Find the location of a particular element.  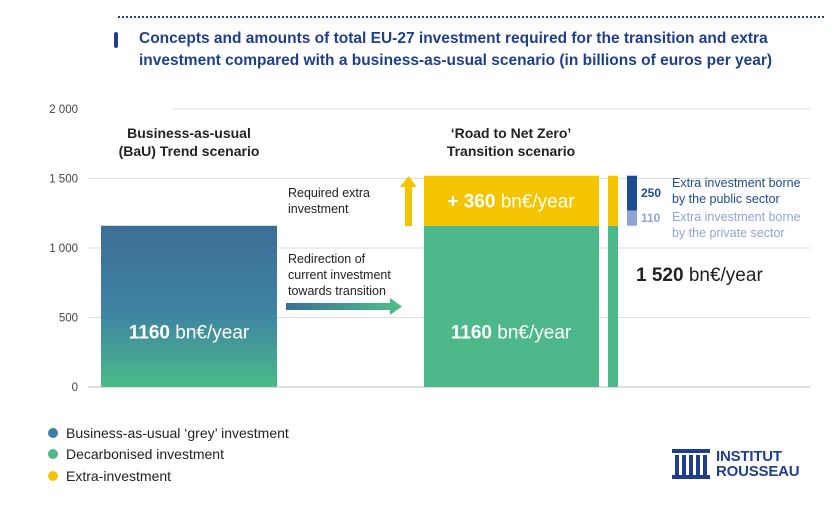

bar-transition-decarbonised is located at coordinates (511, 306).